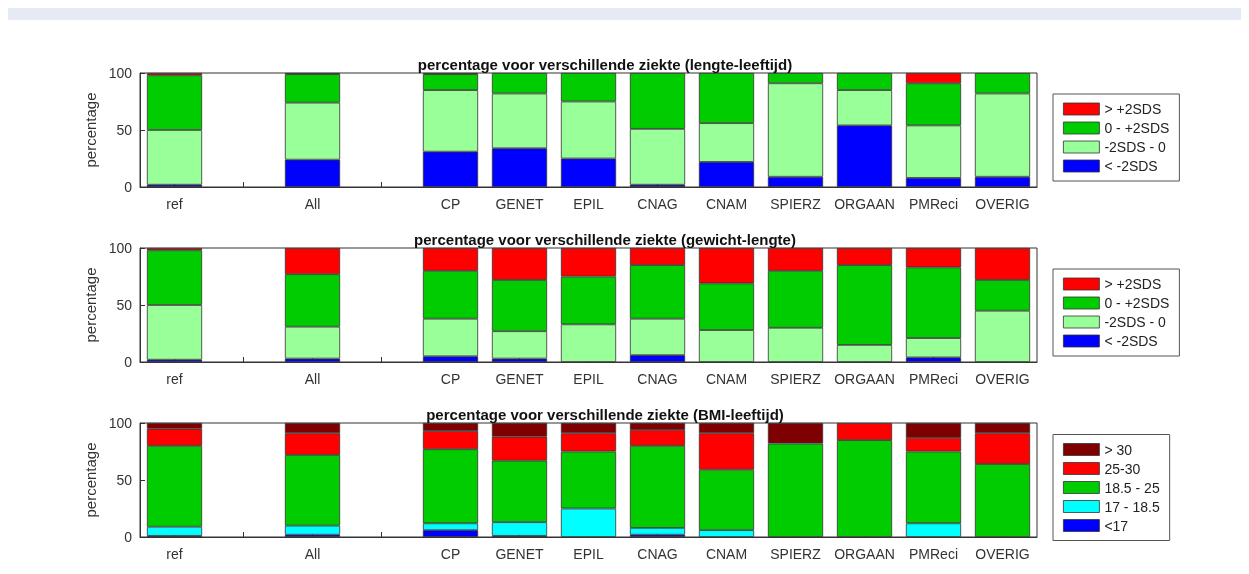 The image size is (1249, 574). Describe the element at coordinates (1132, 487) in the screenshot. I see `legend-label: 18.5 - 25` at that location.